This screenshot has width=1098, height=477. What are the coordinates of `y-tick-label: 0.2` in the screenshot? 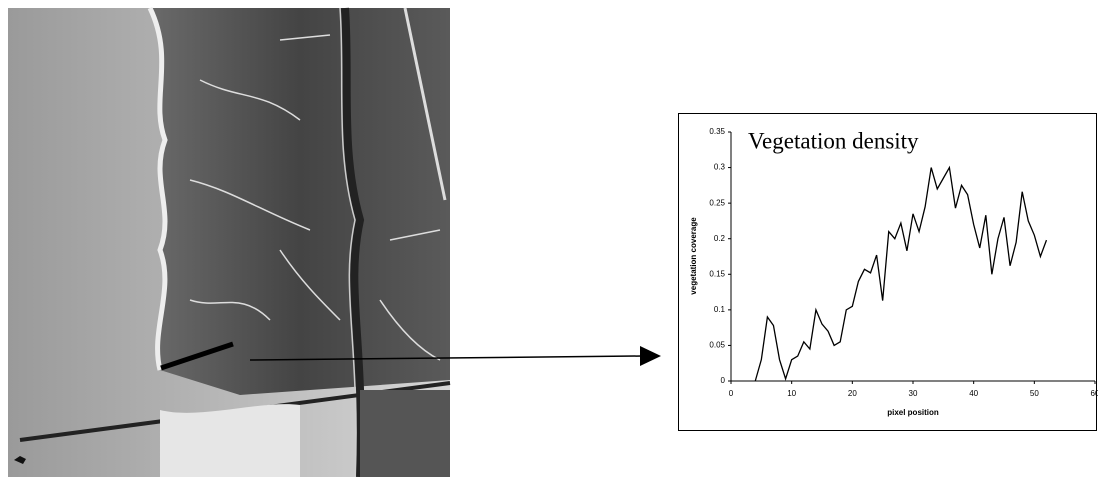 It's located at (720, 238).